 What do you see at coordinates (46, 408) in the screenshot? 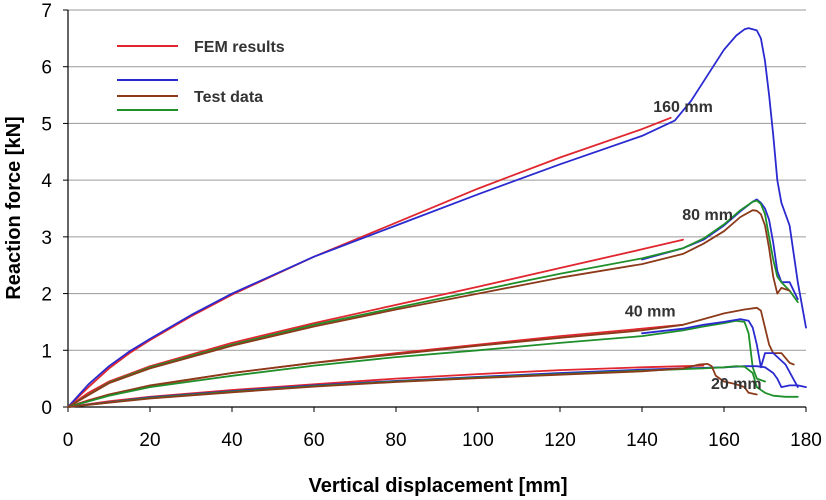
I see `y-tick-label-0: 0` at bounding box center [46, 408].